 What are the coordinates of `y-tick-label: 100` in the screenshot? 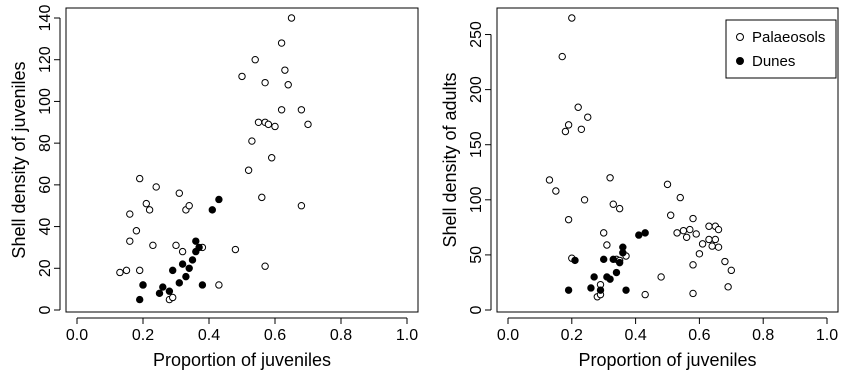 It's located at (476, 199).